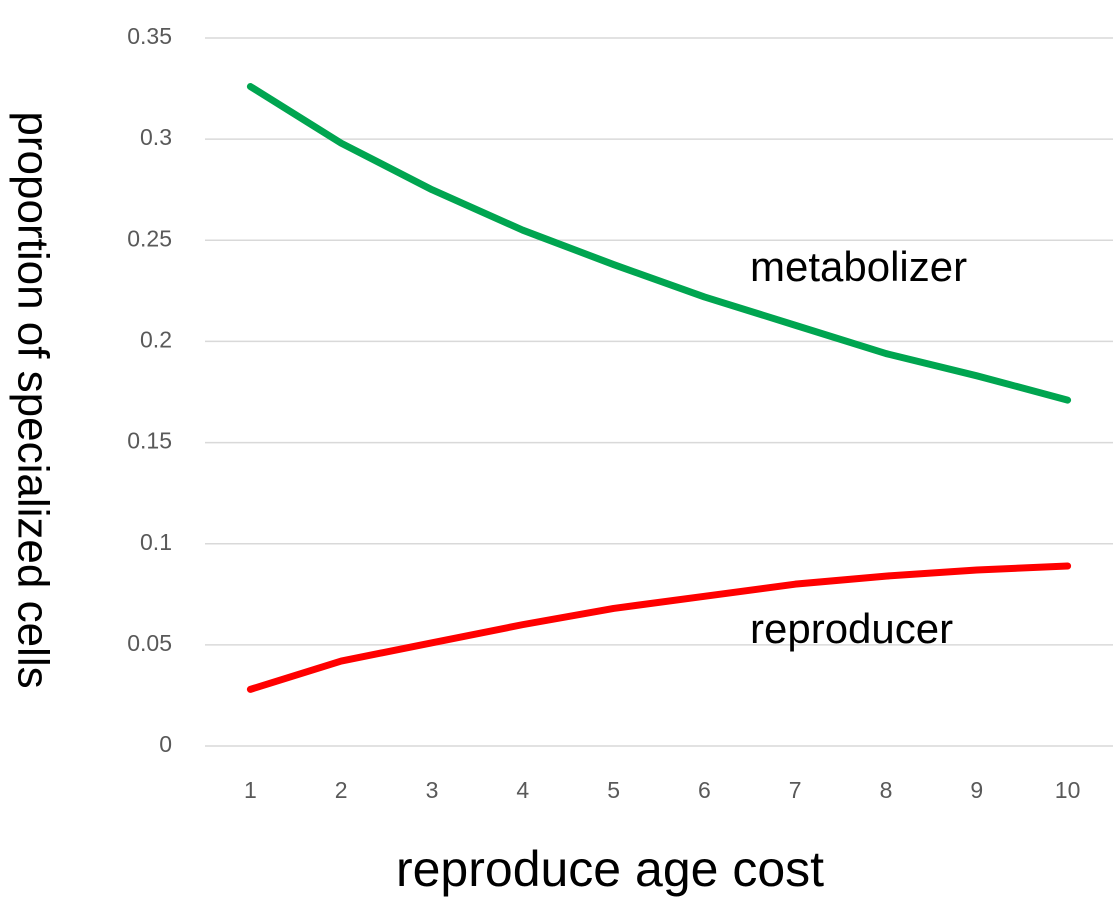 The image size is (1115, 905). Describe the element at coordinates (32, 399) in the screenshot. I see `y-axis-label: proportion of specialized cells` at that location.